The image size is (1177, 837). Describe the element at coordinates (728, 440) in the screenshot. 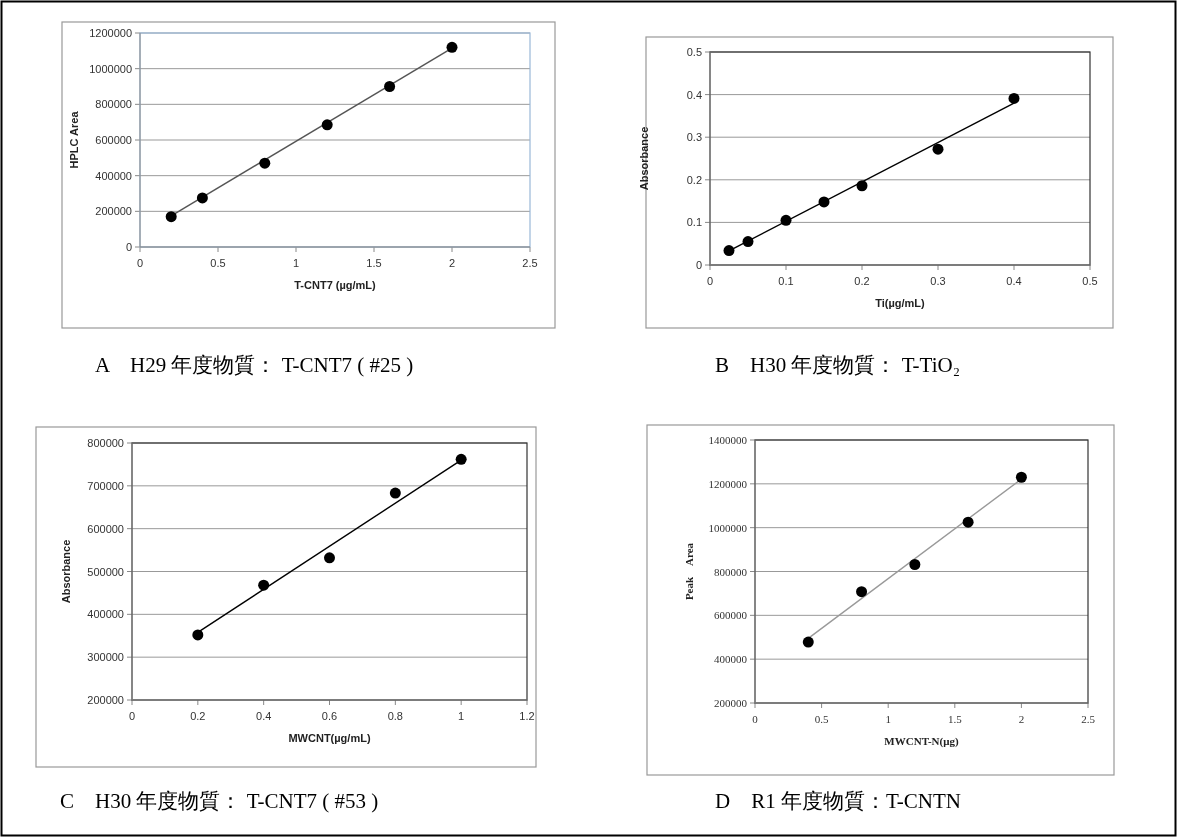

I see `y-tick-label: 1400000` at that location.